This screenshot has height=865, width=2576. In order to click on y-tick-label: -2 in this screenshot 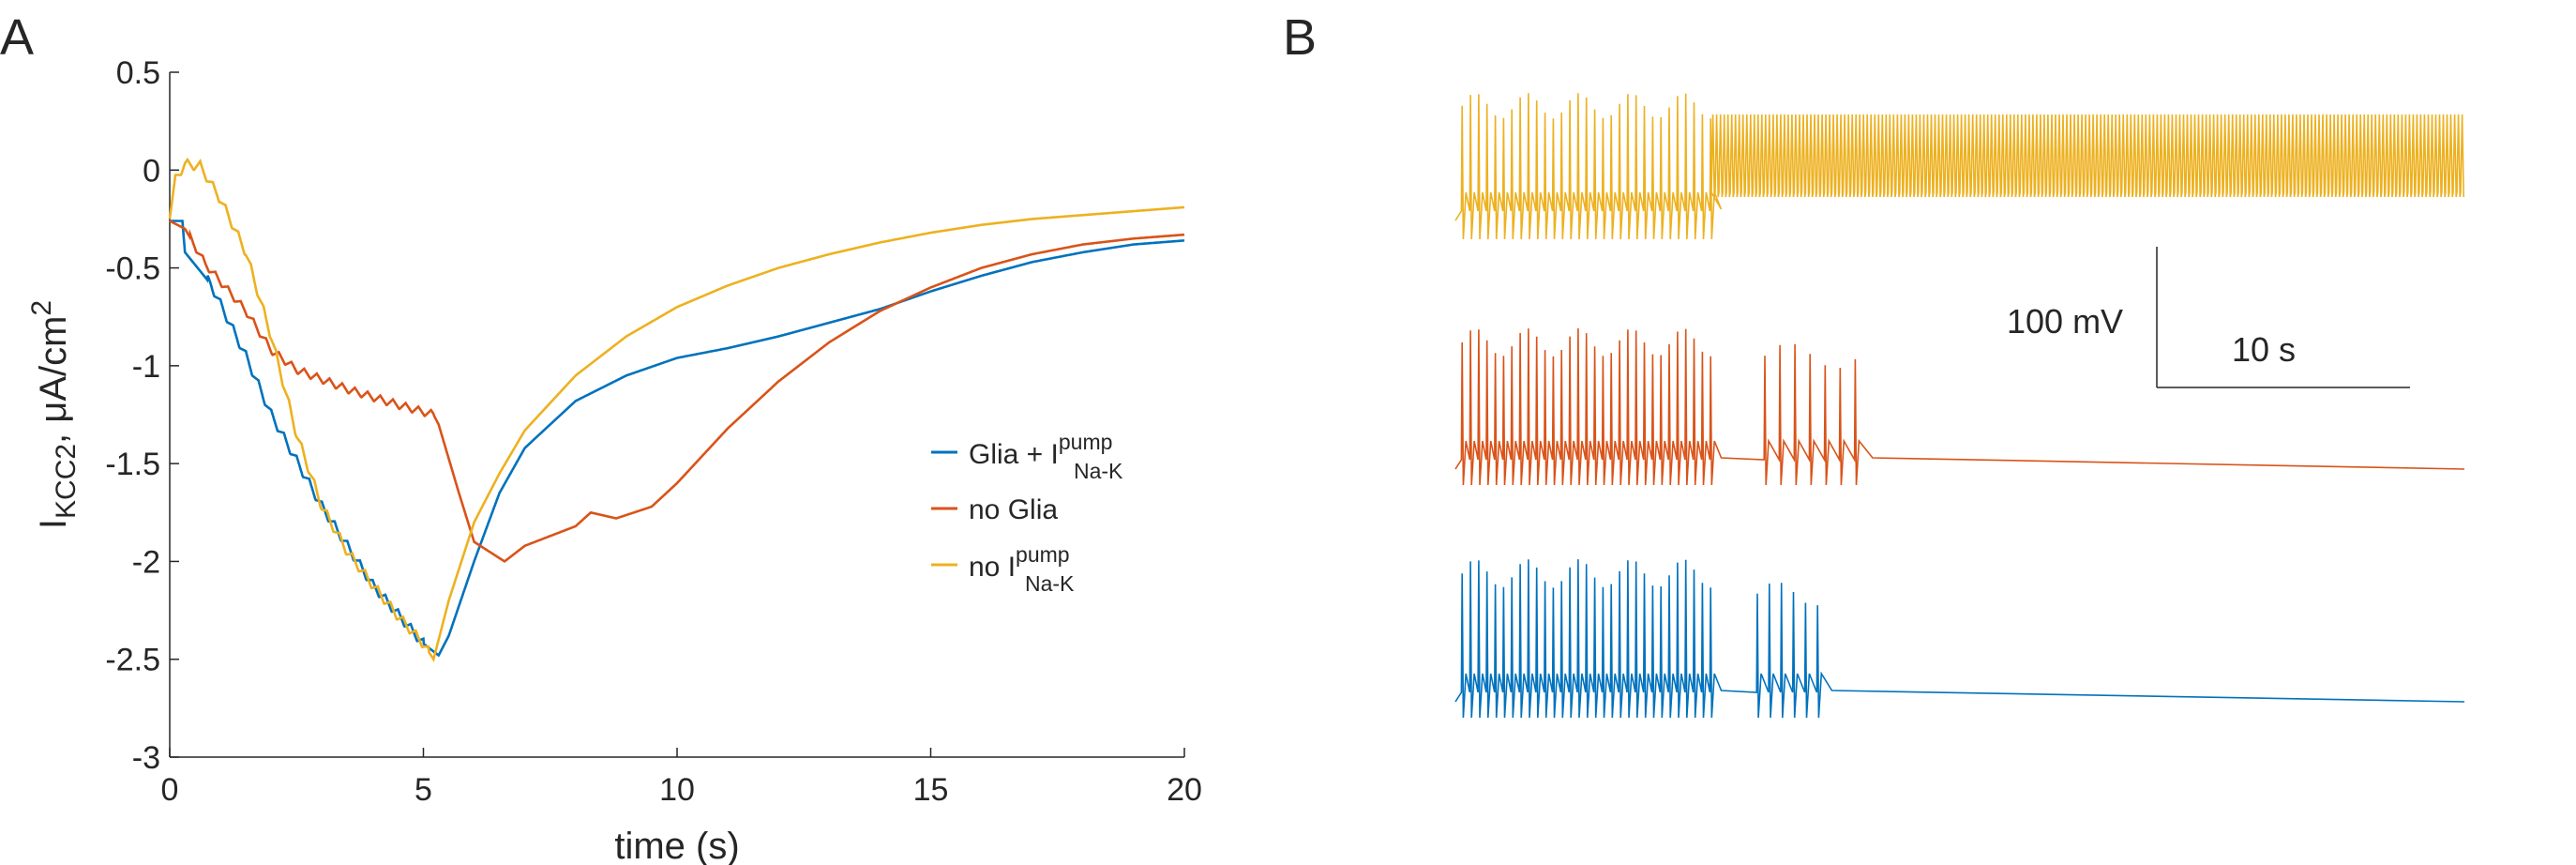, I will do `click(146, 562)`.